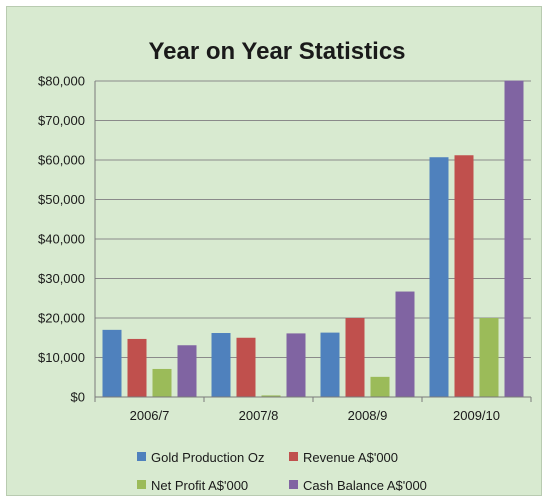  I want to click on chart-title: Year on Year Statistics, so click(276, 51).